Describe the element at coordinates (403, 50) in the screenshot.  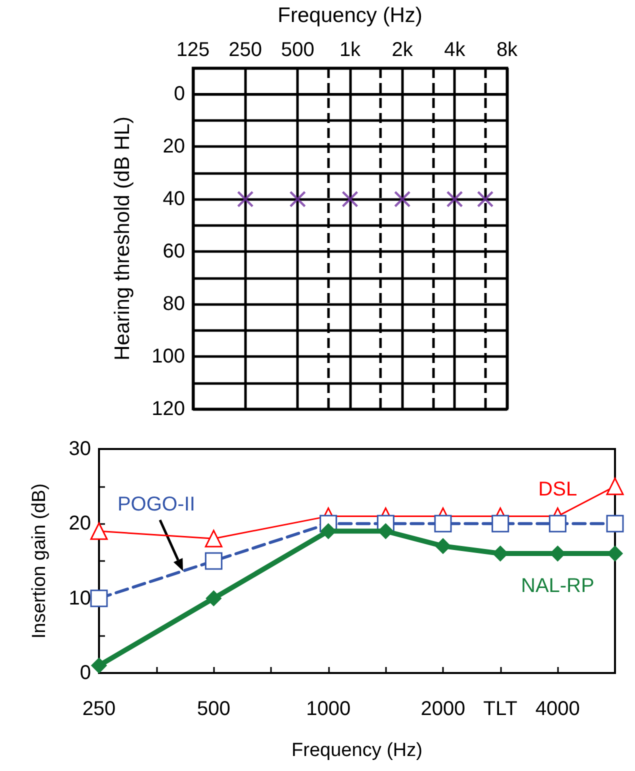
I see `x-tick-label: 2k` at that location.